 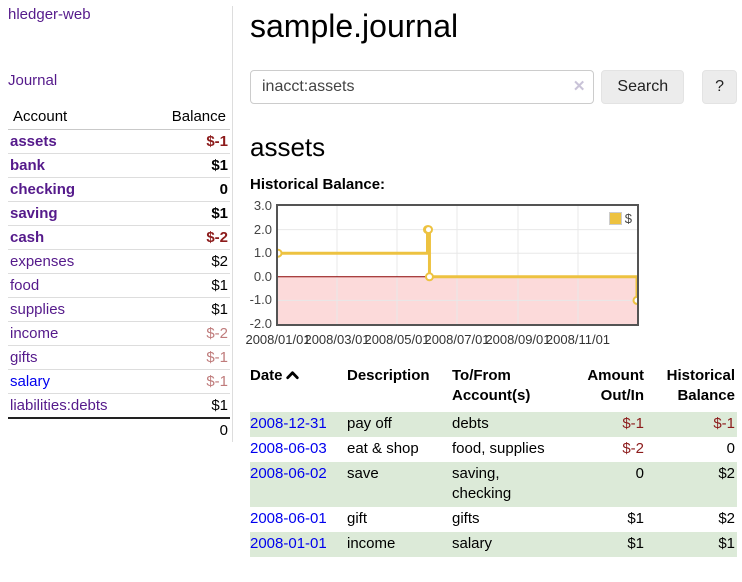 I want to click on register-amount: 0, so click(x=639, y=473).